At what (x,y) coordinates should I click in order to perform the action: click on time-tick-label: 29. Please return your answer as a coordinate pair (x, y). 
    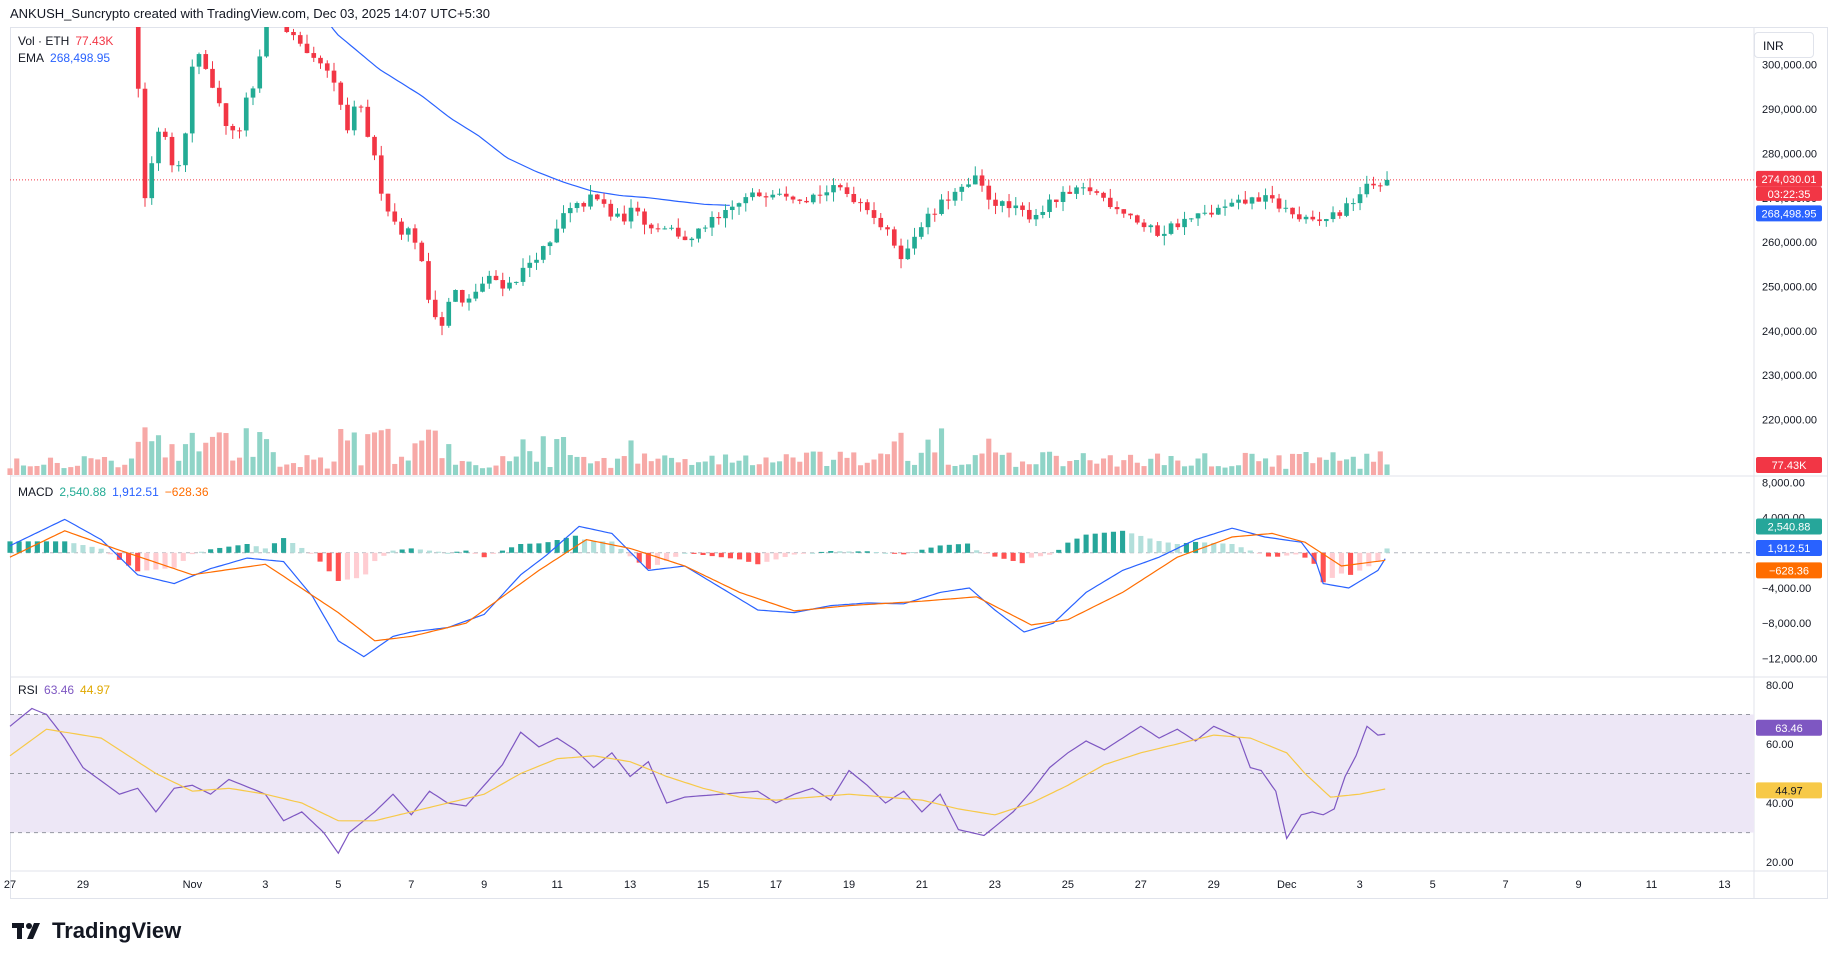
    Looking at the image, I should click on (1214, 885).